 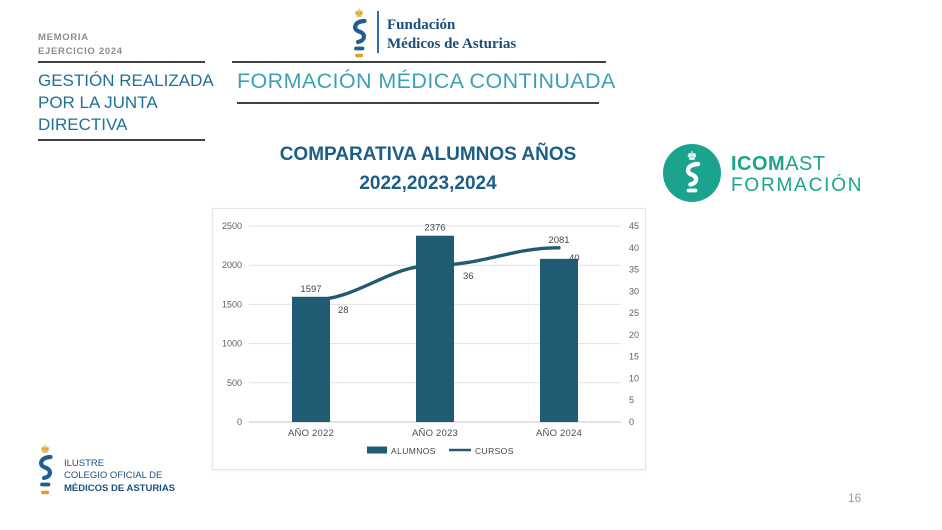 I want to click on right-axis-tick: 25, so click(x=634, y=313).